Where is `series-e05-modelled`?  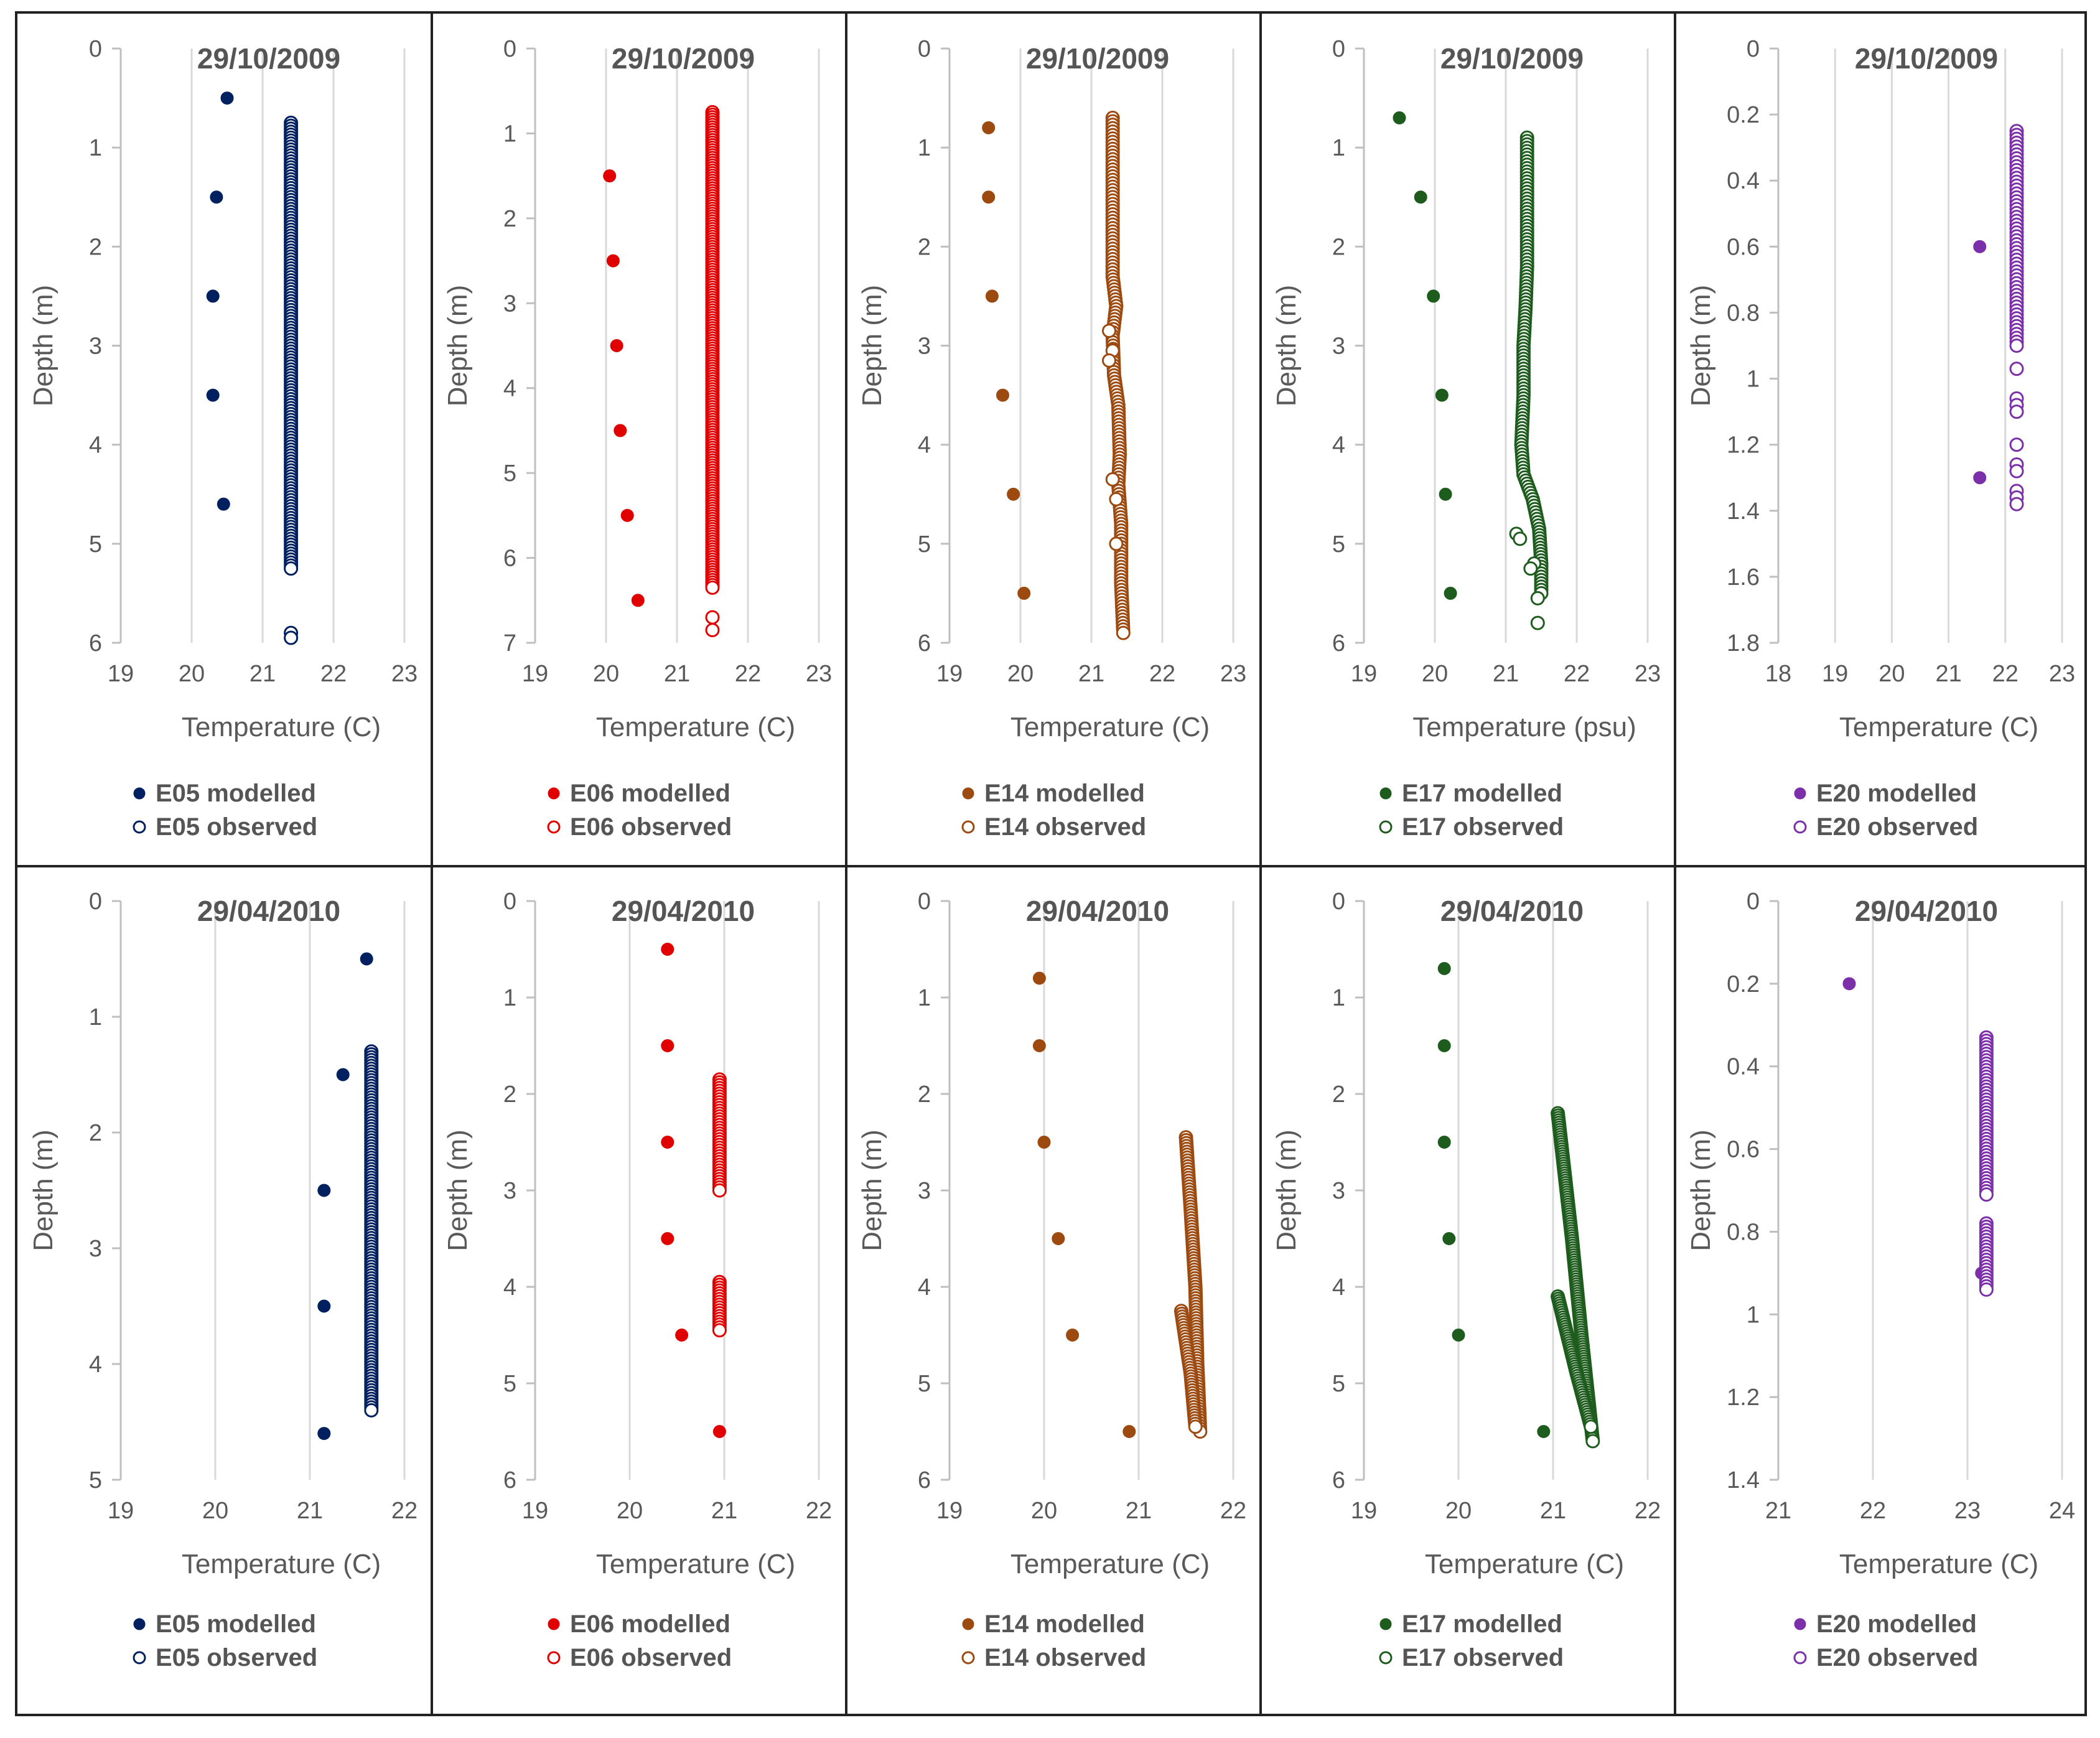
series-e05-modelled is located at coordinates (345, 1196).